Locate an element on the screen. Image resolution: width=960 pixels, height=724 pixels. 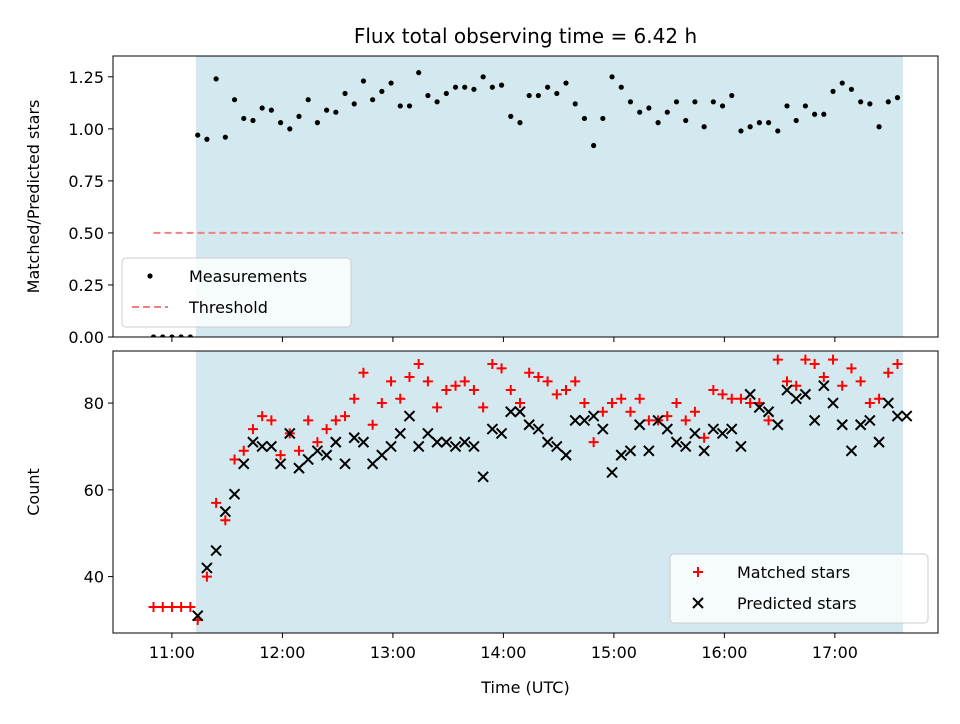
x-tick-label: 14:00 is located at coordinates (503, 652).